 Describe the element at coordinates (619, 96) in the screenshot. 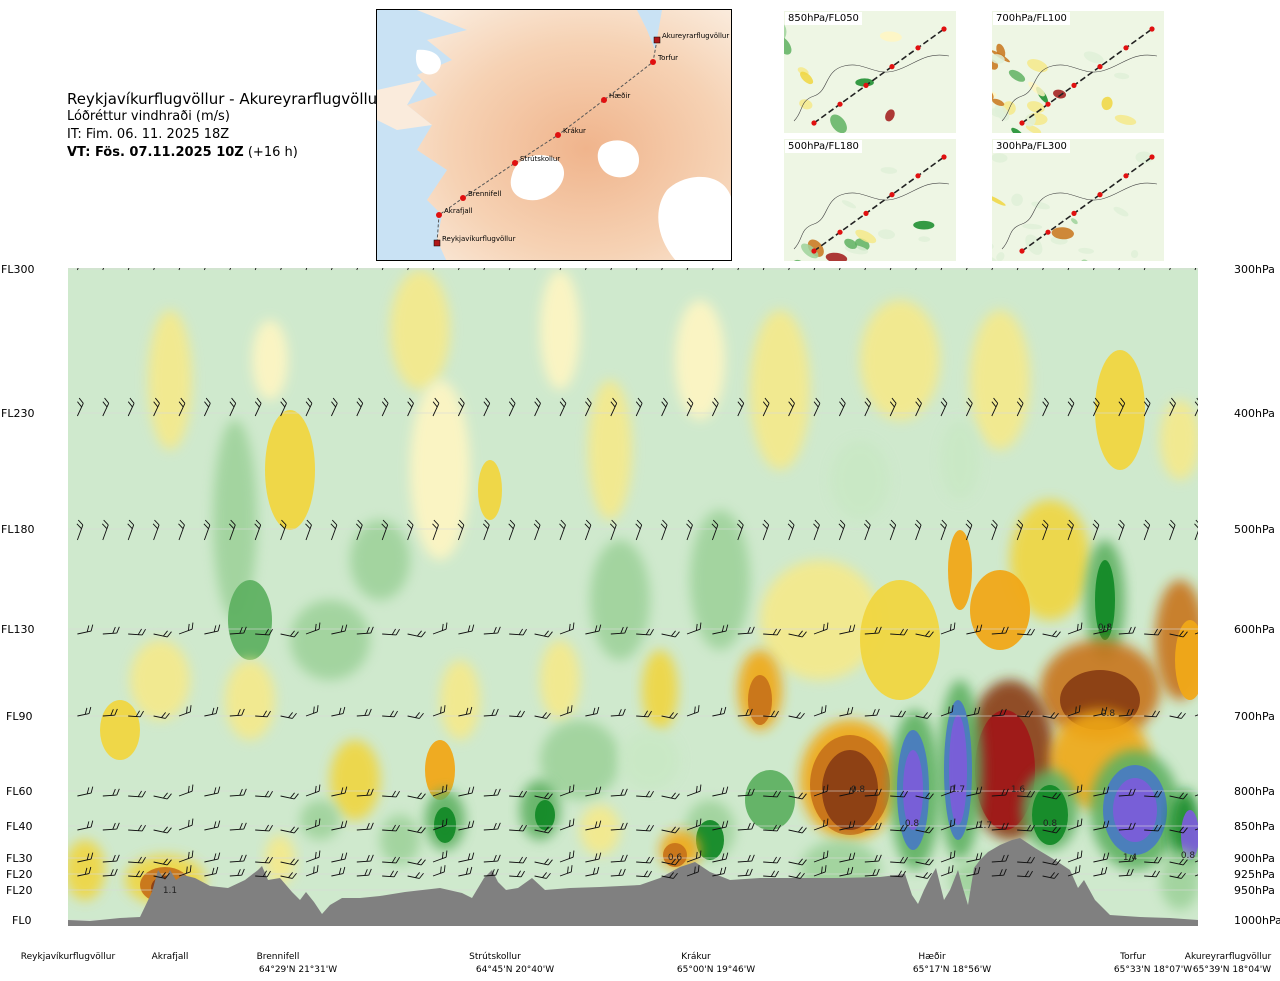

I see `map-waypoint-label: Hæðir` at that location.